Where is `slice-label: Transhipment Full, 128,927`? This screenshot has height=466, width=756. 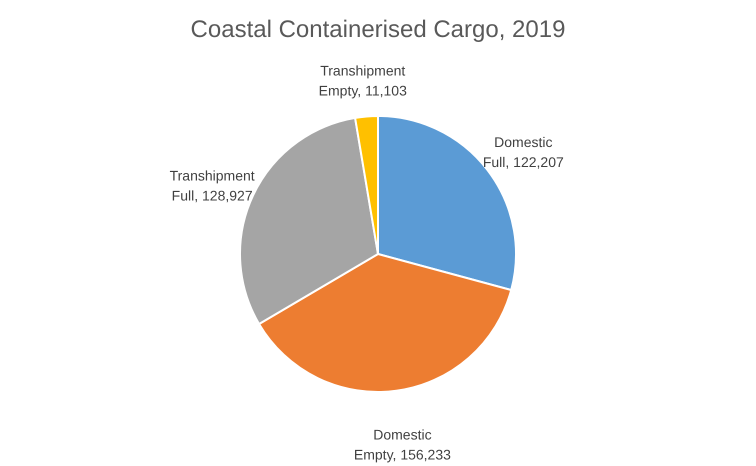
slice-label: Transhipment Full, 128,927 is located at coordinates (212, 186).